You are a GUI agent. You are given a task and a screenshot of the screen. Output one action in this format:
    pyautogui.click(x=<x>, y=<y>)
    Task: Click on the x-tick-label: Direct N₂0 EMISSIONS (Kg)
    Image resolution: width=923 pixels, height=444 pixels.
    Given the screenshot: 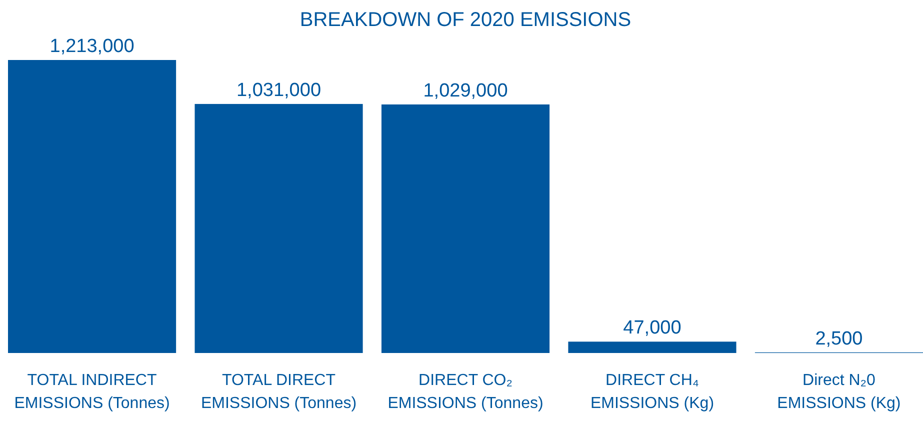 What is the action you would take?
    pyautogui.click(x=839, y=392)
    